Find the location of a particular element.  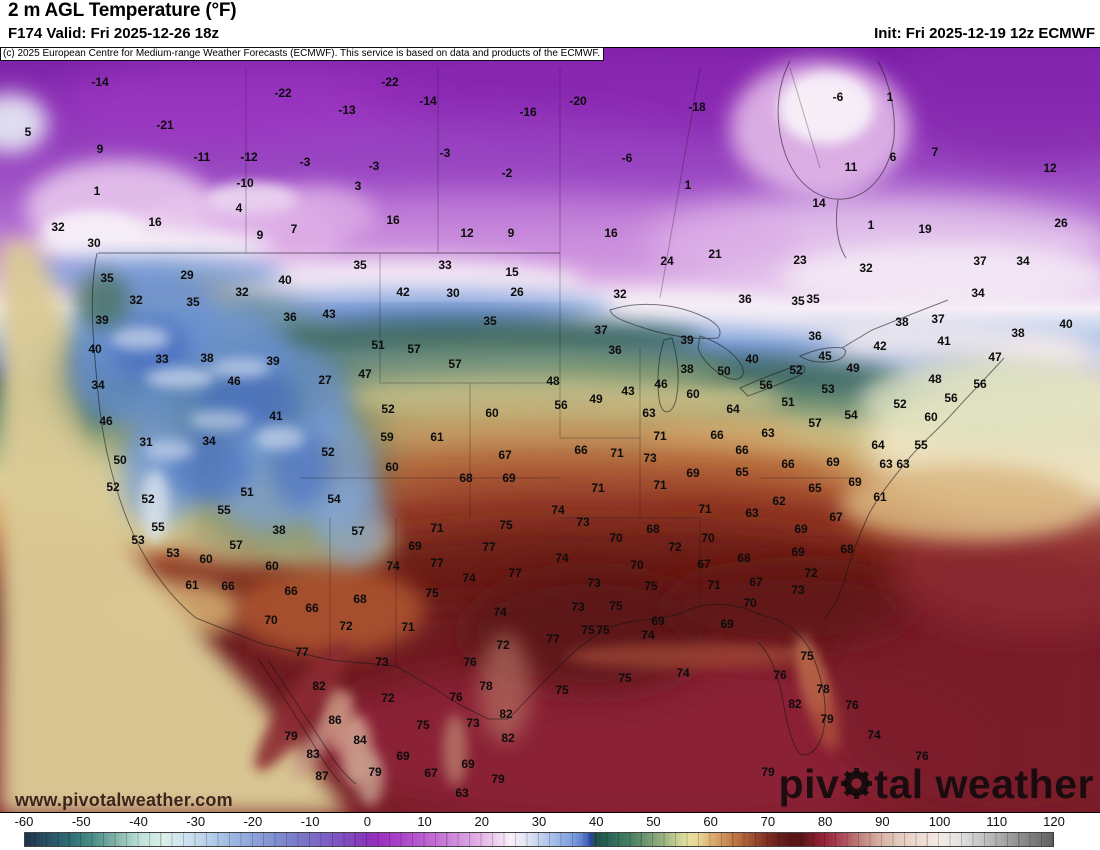

colorbar-segments is located at coordinates (539, 839).